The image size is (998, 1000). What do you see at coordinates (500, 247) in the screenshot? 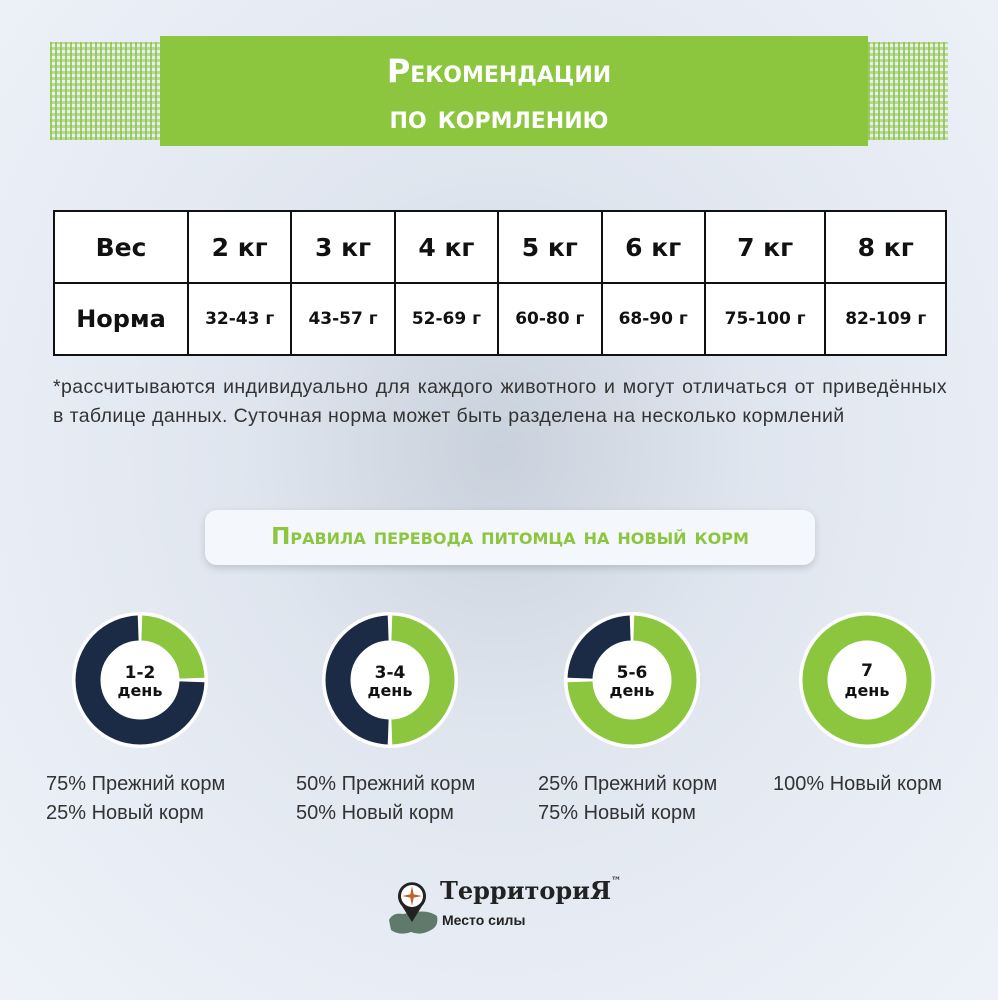
I see `table-row: Вес 2 кг 3 кг 4 кг 5 кг 6 кг 7 кг 8 кг` at bounding box center [500, 247].